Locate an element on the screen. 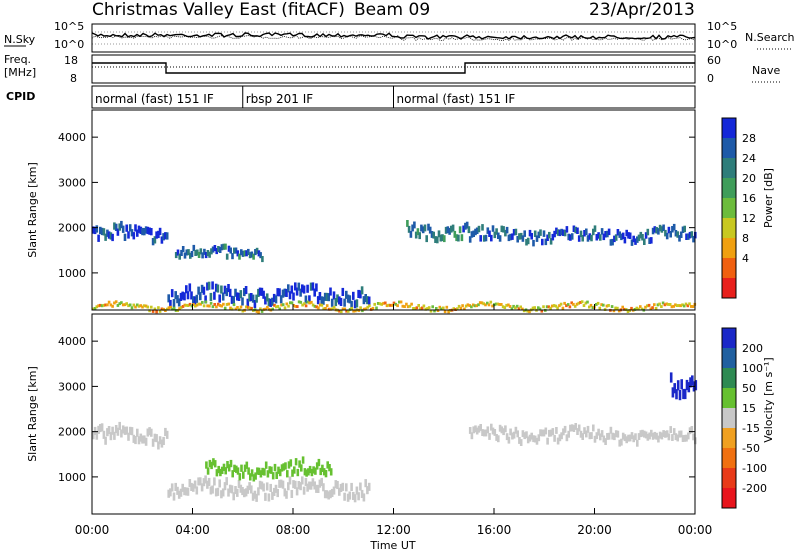 The height and width of the screenshot is (558, 800). noise-sky-line is located at coordinates (393, 36).